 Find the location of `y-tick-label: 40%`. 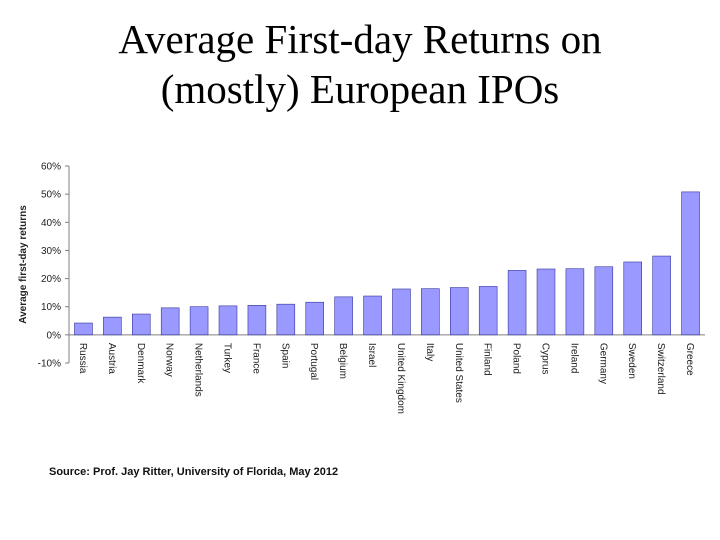

y-tick-label: 40% is located at coordinates (51, 223).